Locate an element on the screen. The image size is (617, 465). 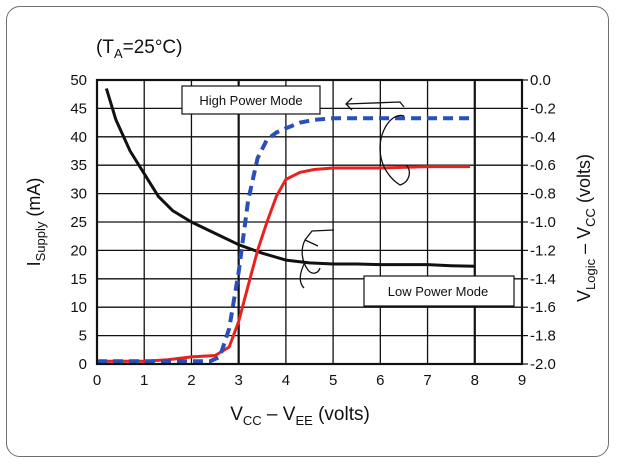
y-right-tick-label: -1.6 is located at coordinates (543, 307).